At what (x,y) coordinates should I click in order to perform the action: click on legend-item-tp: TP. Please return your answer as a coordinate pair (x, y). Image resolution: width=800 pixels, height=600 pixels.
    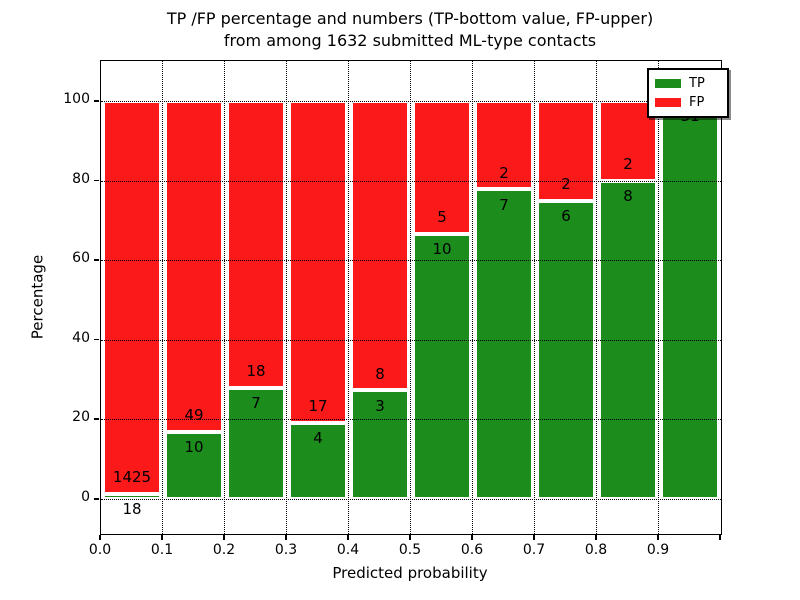
    Looking at the image, I should click on (688, 83).